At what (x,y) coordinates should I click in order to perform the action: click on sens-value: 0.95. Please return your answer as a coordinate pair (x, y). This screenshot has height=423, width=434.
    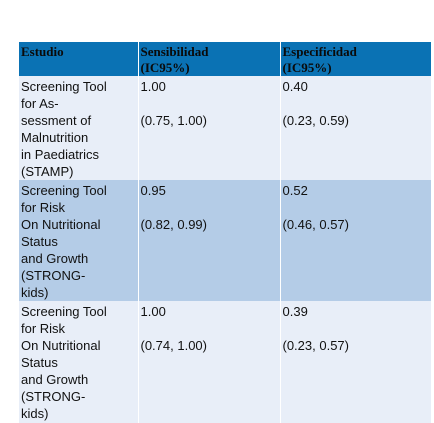
    Looking at the image, I should click on (153, 190).